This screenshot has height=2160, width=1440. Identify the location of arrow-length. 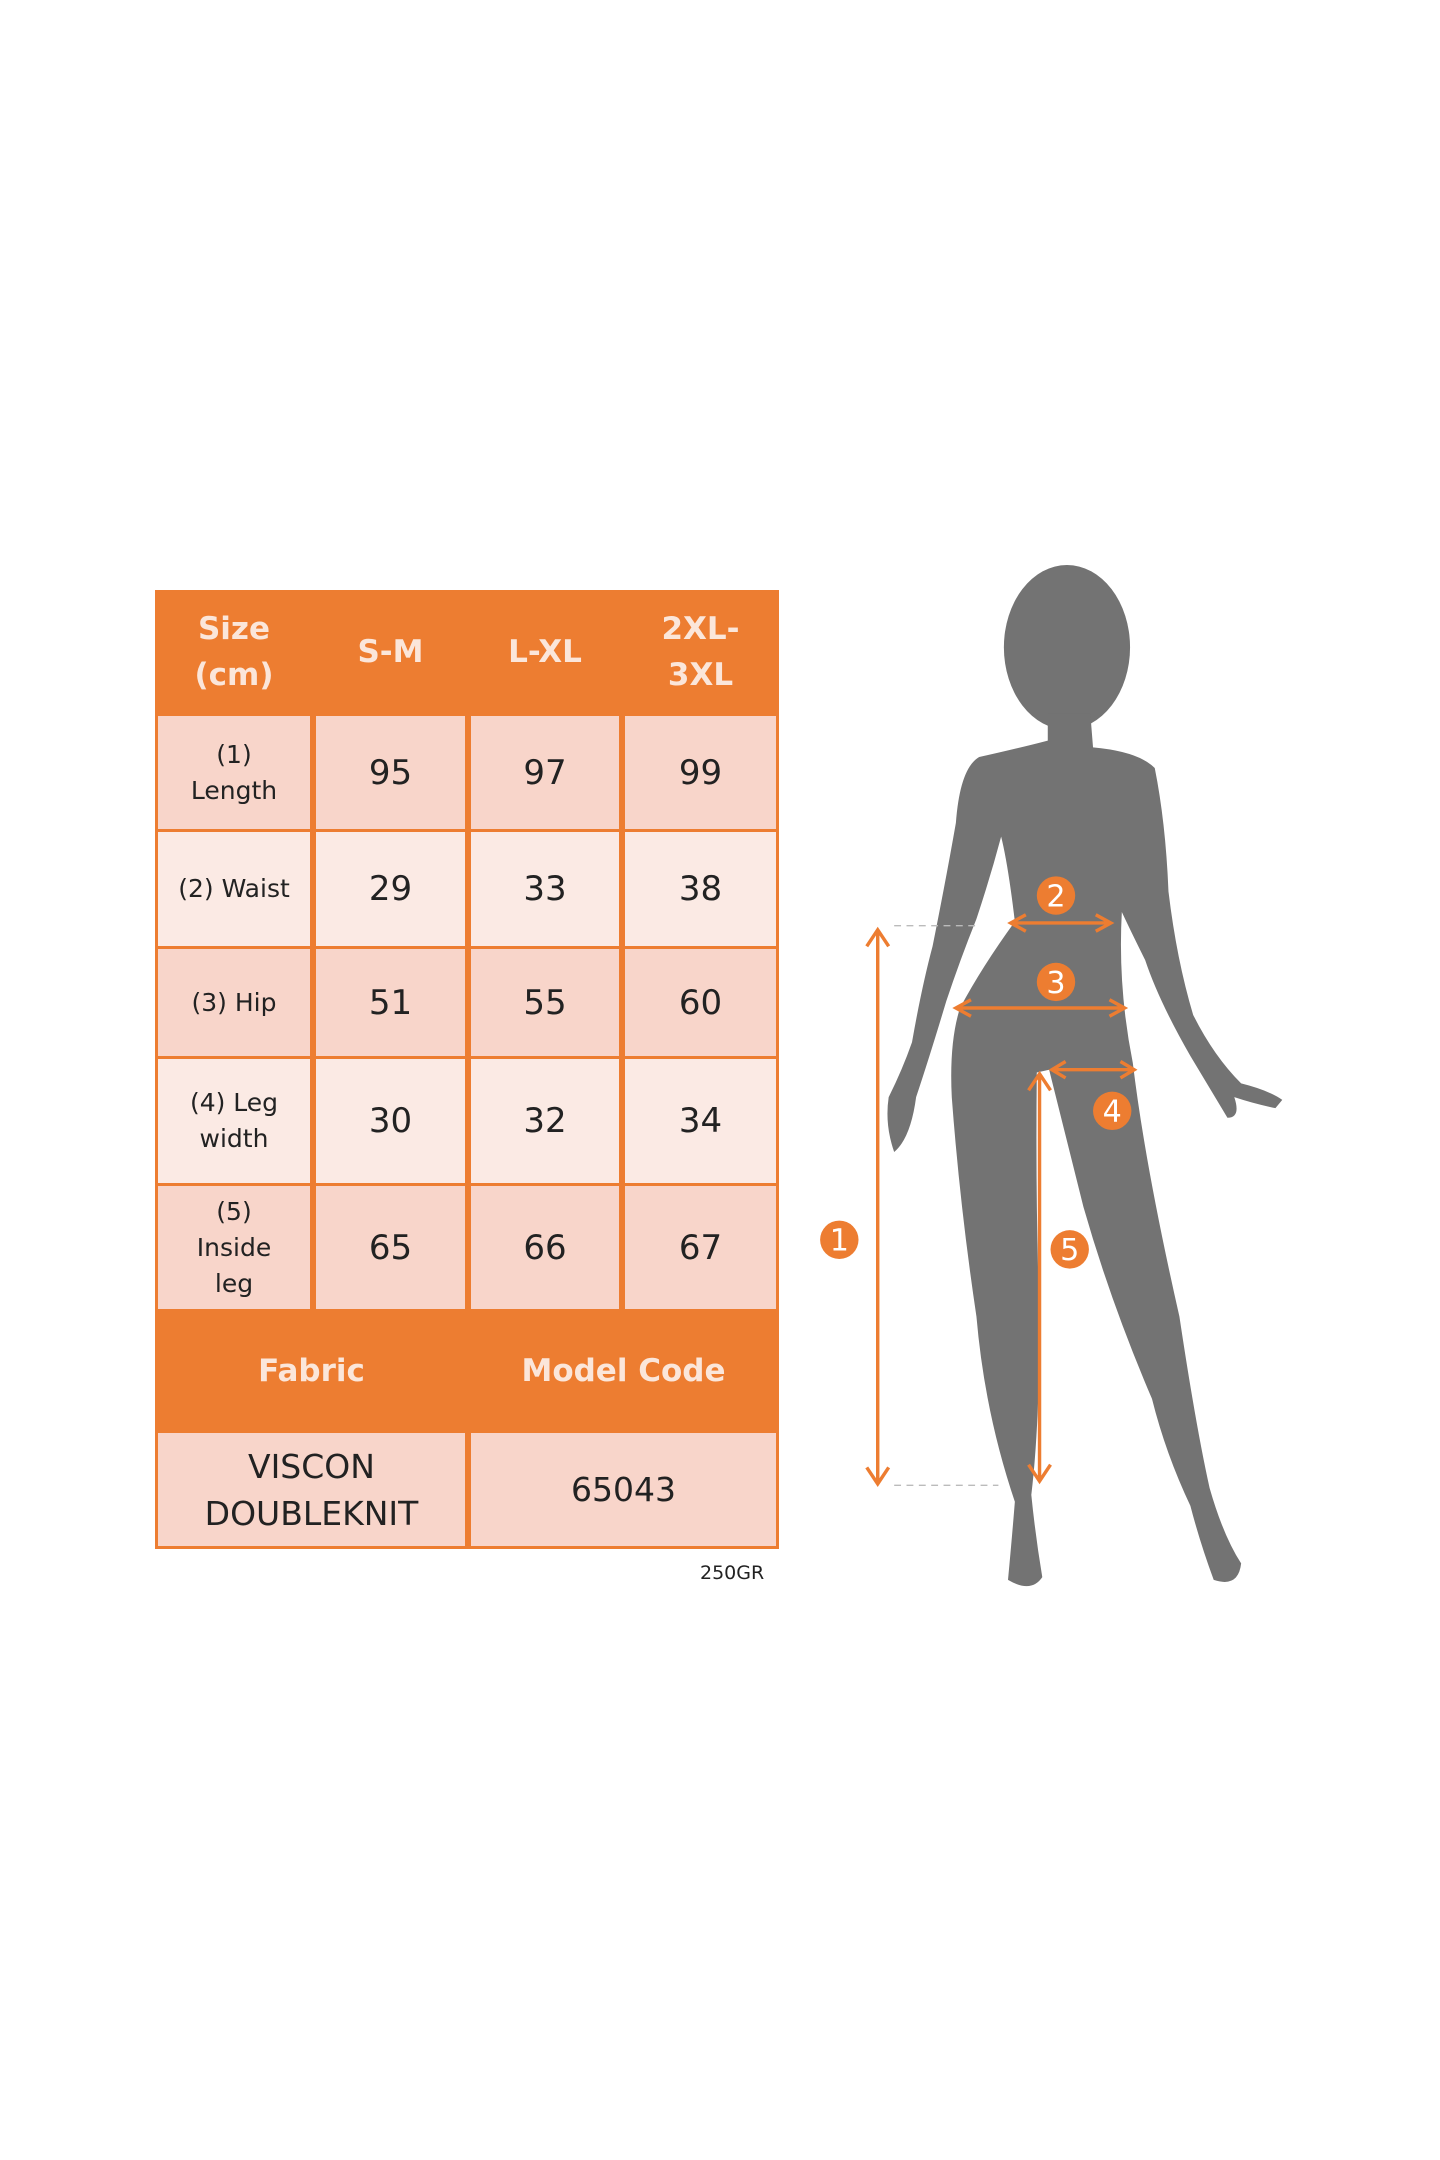
(878, 1206).